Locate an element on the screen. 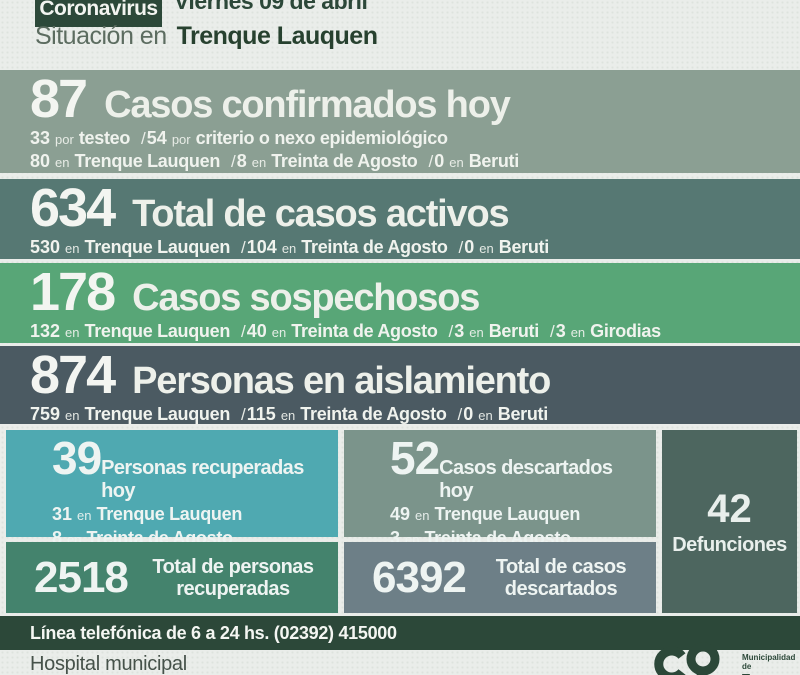  coronavirus-badge: Coronavirus is located at coordinates (98, 13).